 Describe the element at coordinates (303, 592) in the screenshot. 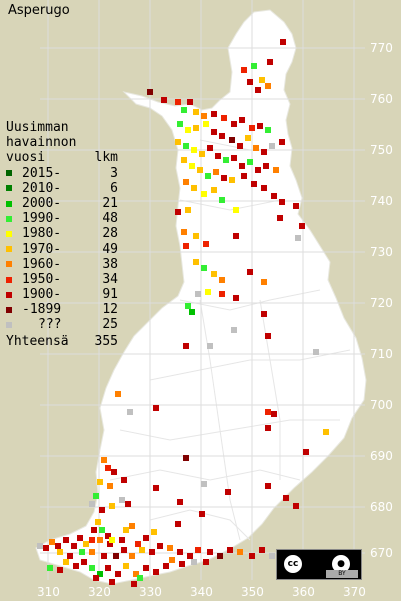

I see `x-tick-label: 360` at that location.